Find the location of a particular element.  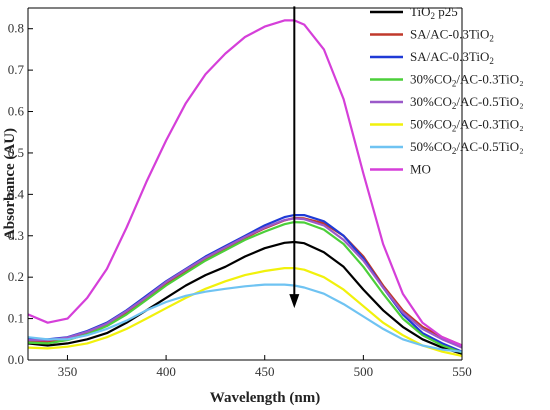

y-tick-label-0.6: 0.6 is located at coordinates (16, 111).